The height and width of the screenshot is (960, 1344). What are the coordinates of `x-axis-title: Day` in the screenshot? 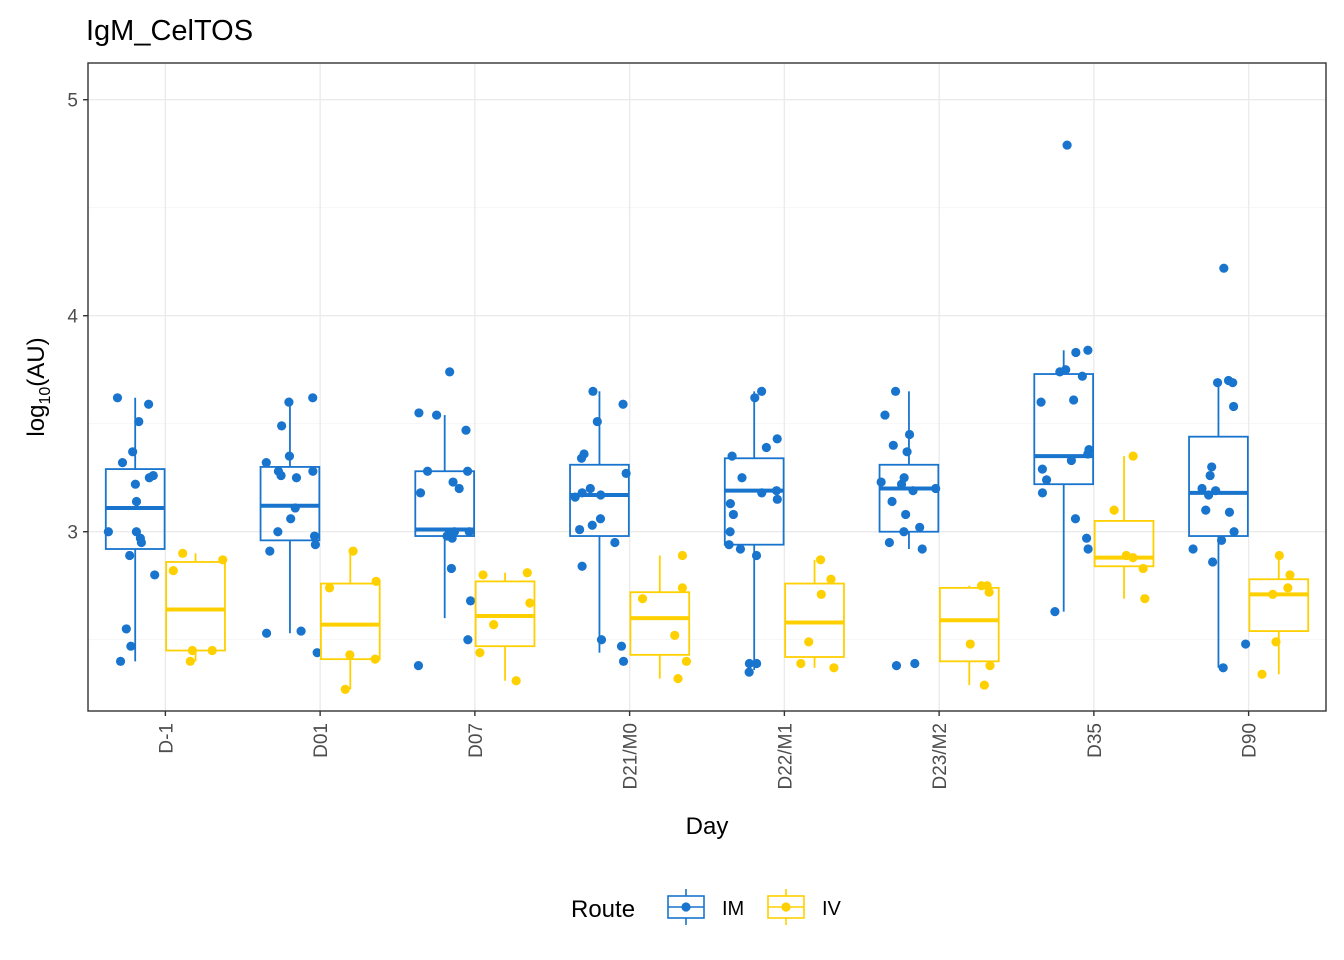 It's located at (707, 826).